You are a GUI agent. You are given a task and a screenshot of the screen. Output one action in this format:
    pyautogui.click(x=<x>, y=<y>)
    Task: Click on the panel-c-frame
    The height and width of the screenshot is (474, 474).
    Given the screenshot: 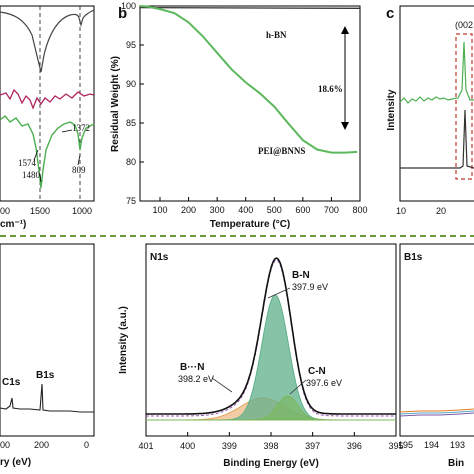 What is the action you would take?
    pyautogui.click(x=436, y=103)
    